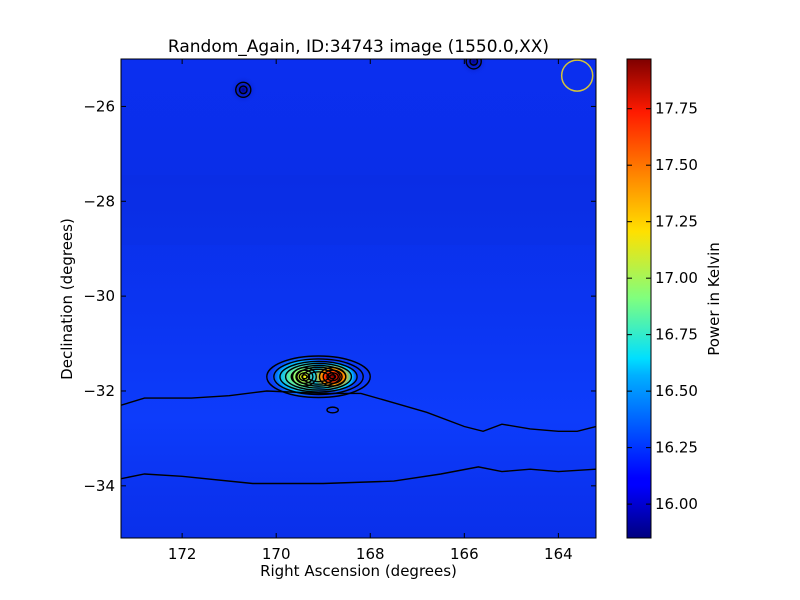 This screenshot has height=600, width=800. Describe the element at coordinates (370, 554) in the screenshot. I see `x-tick-label: 168` at that location.